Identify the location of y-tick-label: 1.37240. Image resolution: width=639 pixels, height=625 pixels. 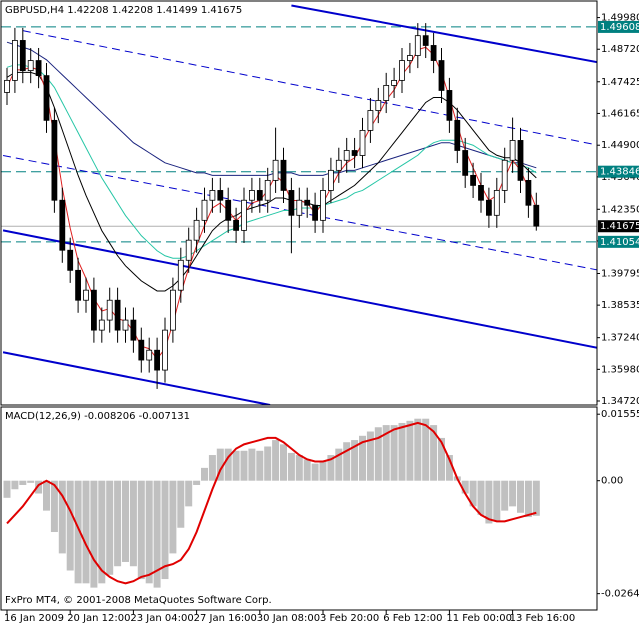
(620, 338).